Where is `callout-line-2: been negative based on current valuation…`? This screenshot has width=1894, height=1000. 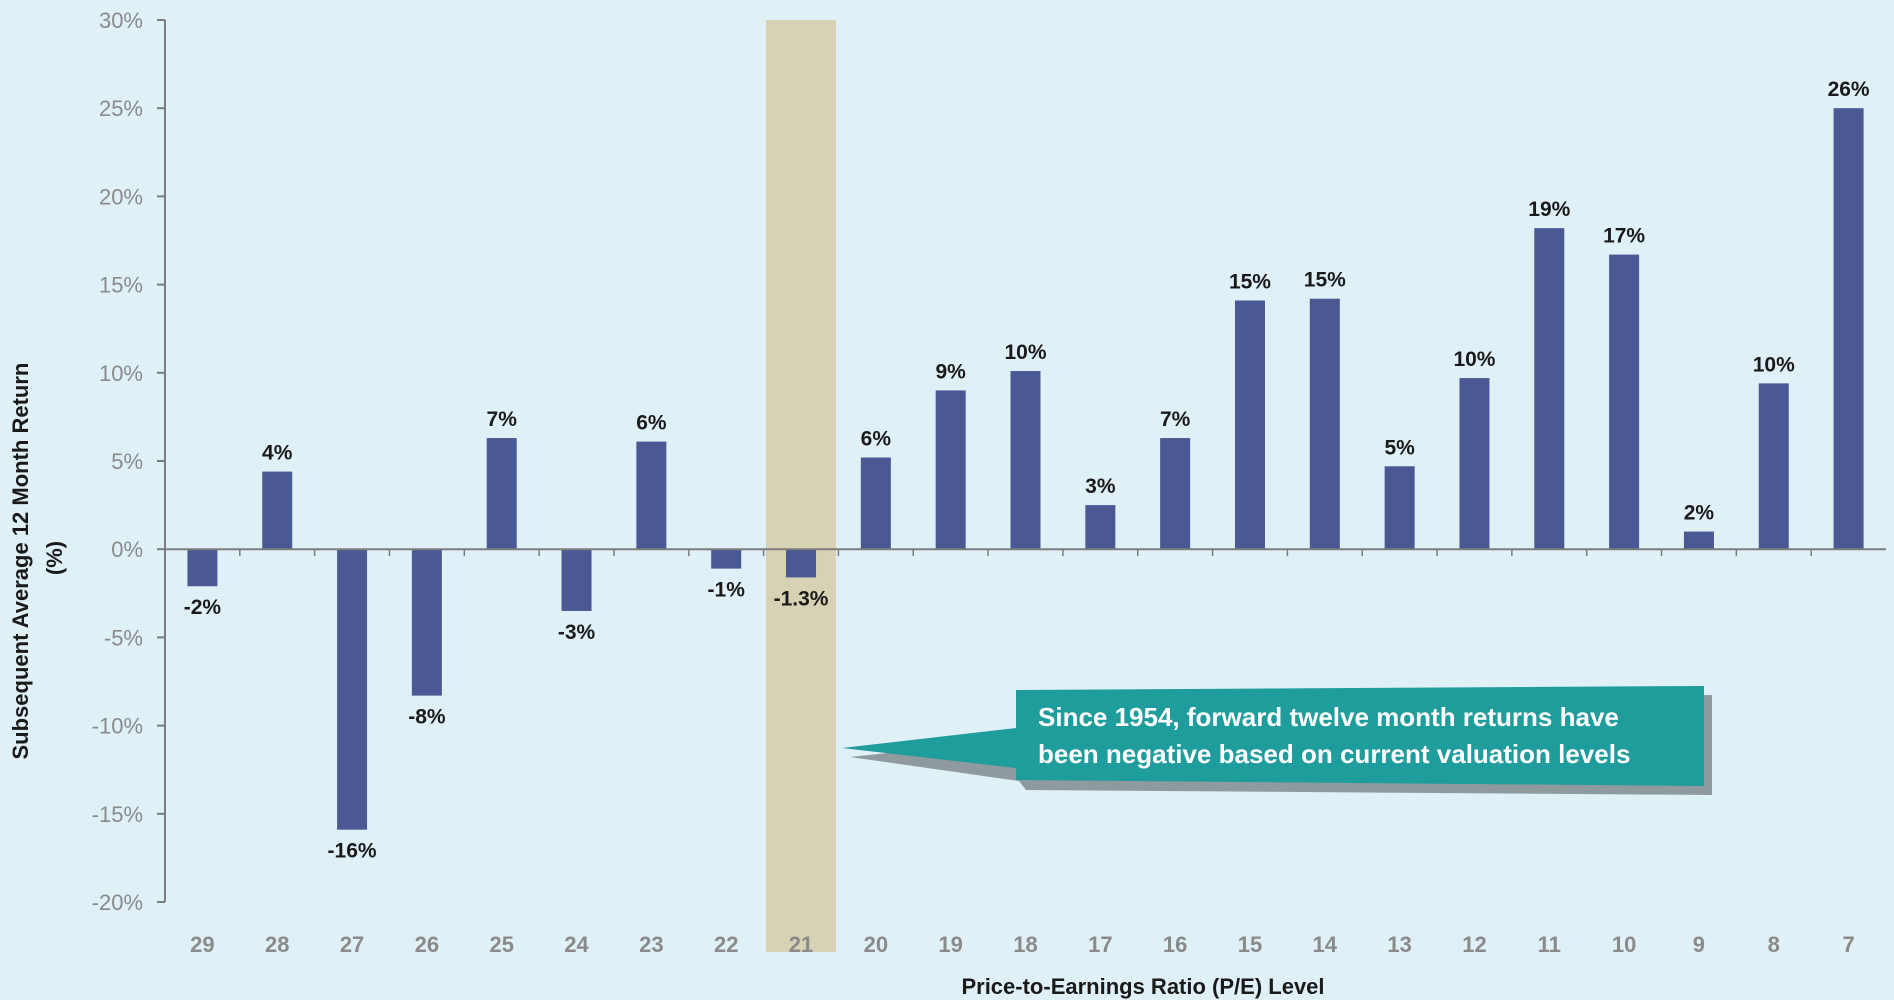
callout-line-2: been negative based on current valuation… is located at coordinates (1334, 754).